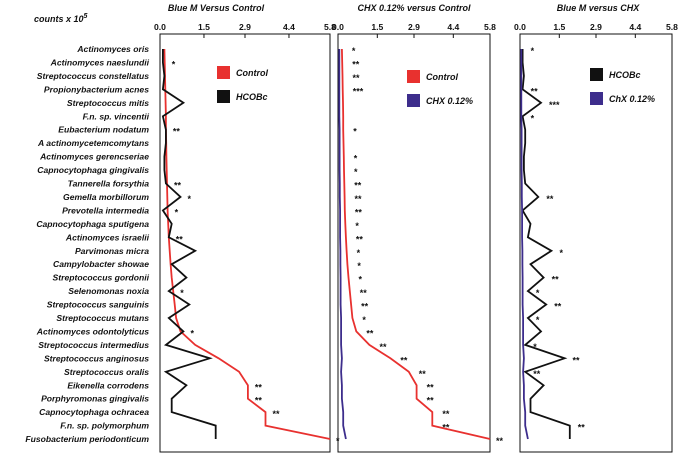 This screenshot has height=462, width=683. What do you see at coordinates (95, 399) in the screenshot?
I see `species-label: Porphyromonas gingivalis` at bounding box center [95, 399].